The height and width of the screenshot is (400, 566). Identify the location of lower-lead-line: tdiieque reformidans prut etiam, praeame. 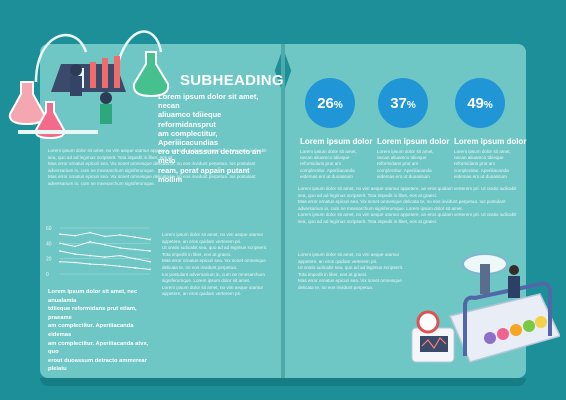
(92, 313).